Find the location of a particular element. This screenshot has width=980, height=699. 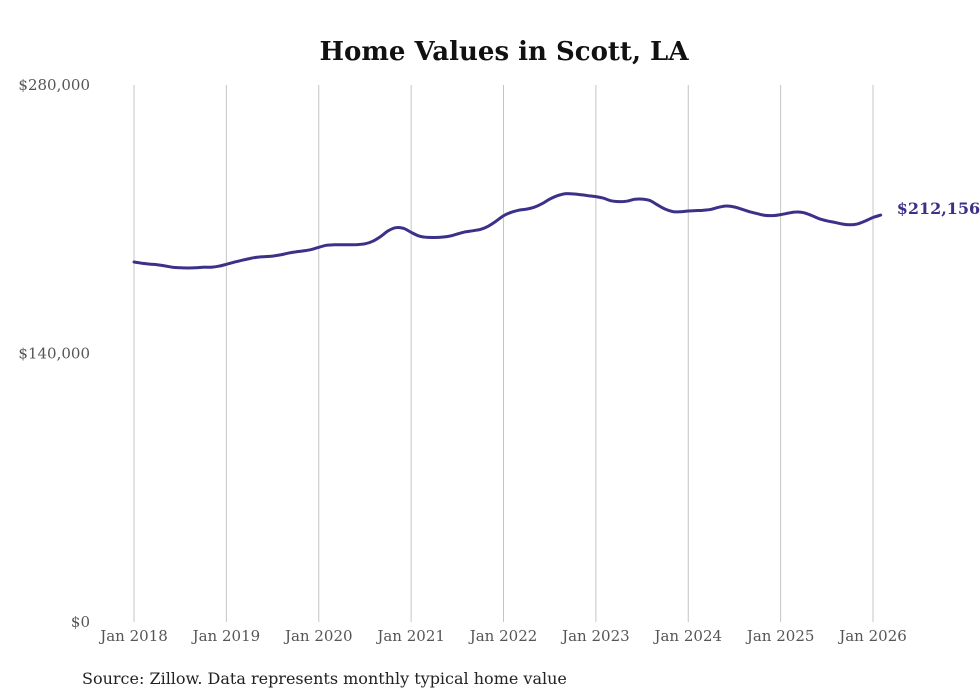

y-tick-label: $0 is located at coordinates (80, 622).